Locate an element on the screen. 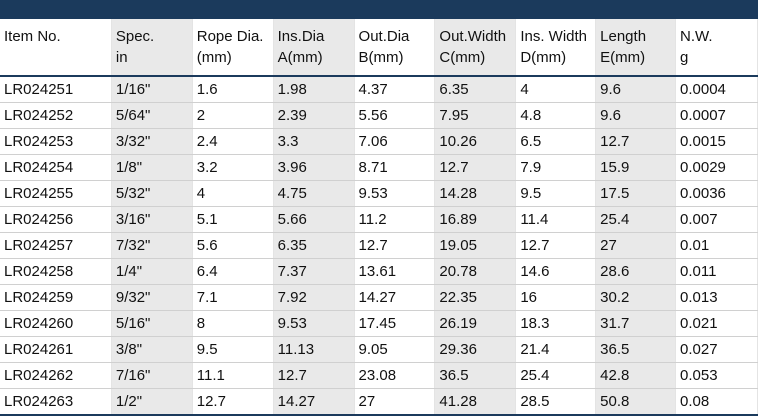 The image size is (758, 416). cell-ins-width: 25.4 is located at coordinates (556, 375).